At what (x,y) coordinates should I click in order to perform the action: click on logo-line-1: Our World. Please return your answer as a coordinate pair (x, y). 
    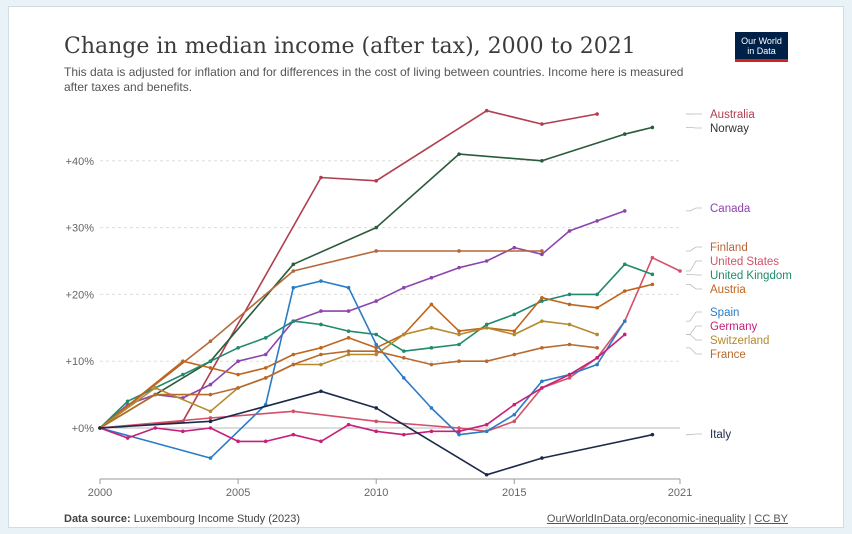
    Looking at the image, I should click on (761, 41).